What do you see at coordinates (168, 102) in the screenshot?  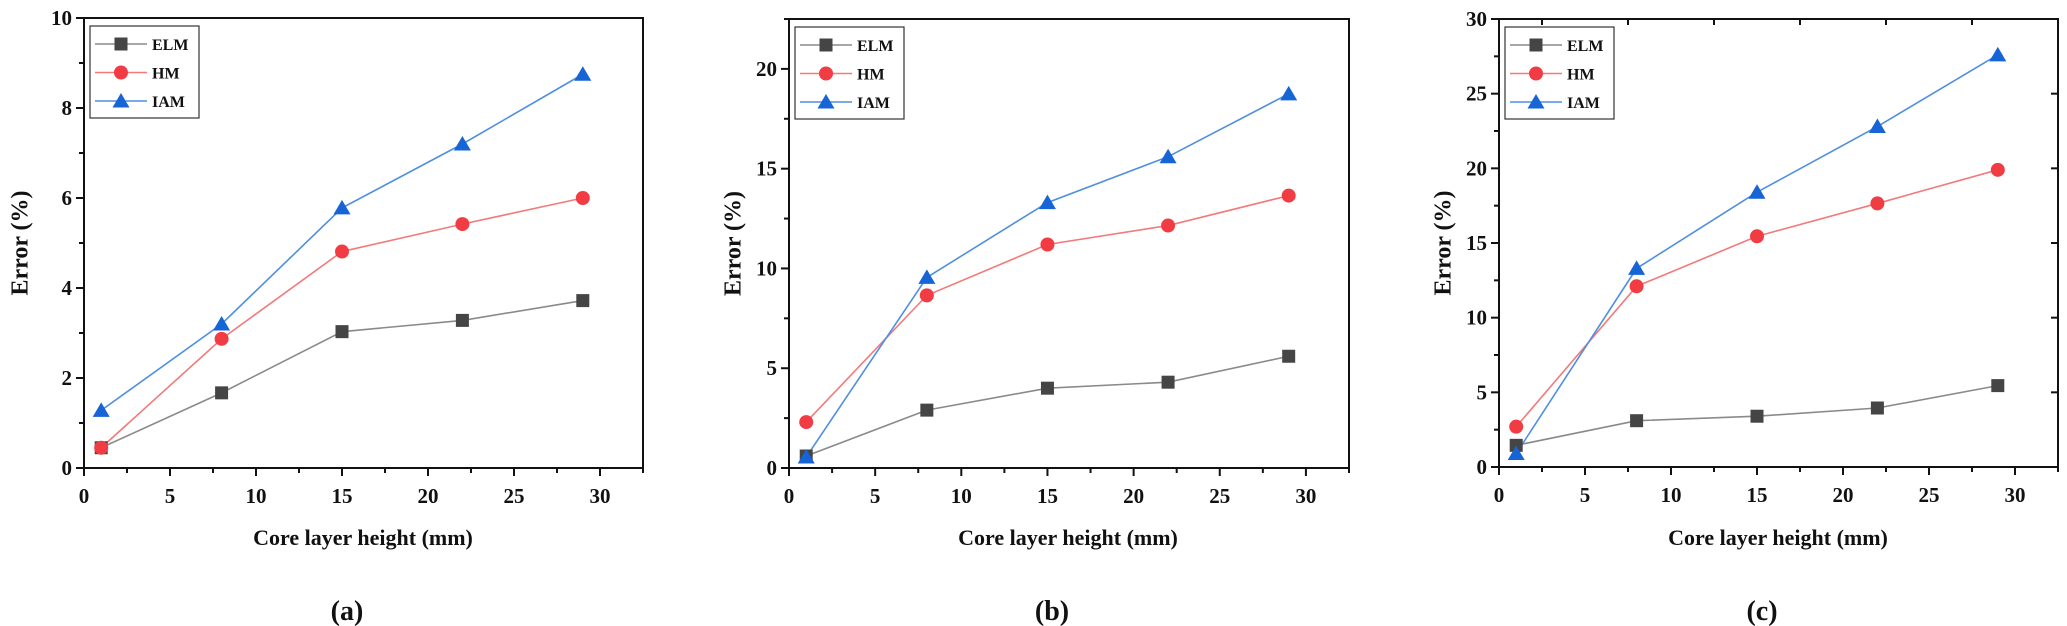 I see `legend-label-iam: IAM` at bounding box center [168, 102].